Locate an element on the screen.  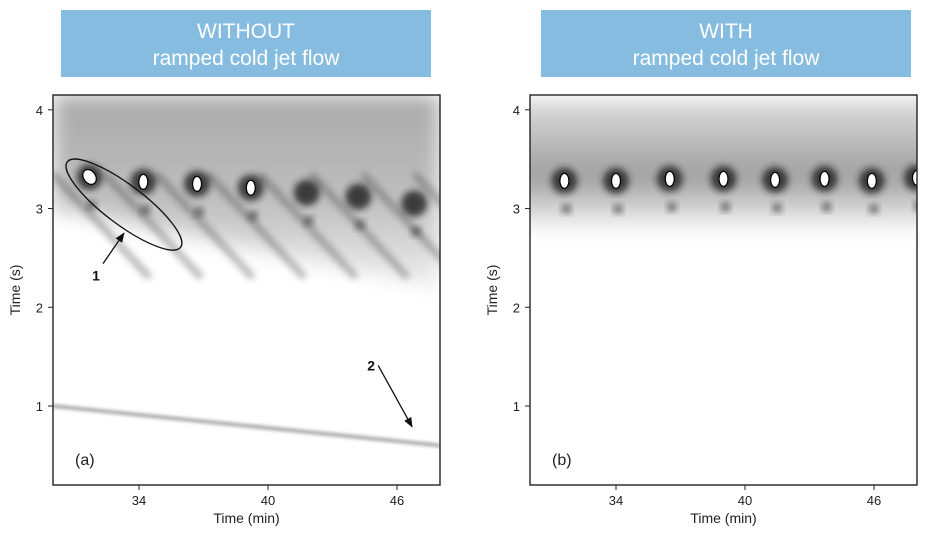
panel-label: (a) is located at coordinates (85, 460).